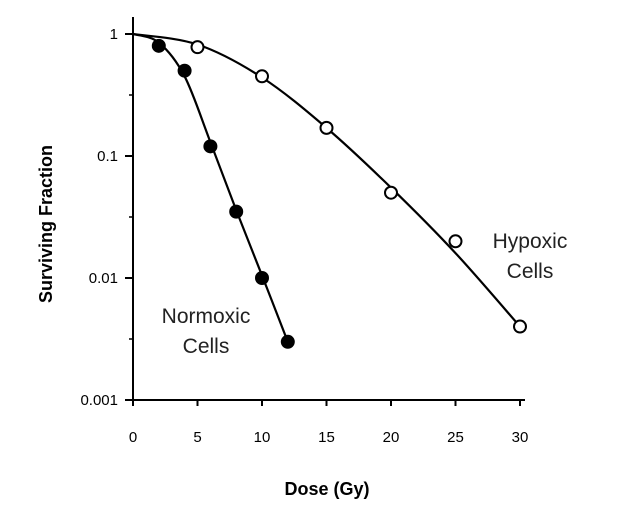 Image resolution: width=628 pixels, height=507 pixels. Describe the element at coordinates (530, 271) in the screenshot. I see `hypoxic-cells-label-line: Cells` at that location.